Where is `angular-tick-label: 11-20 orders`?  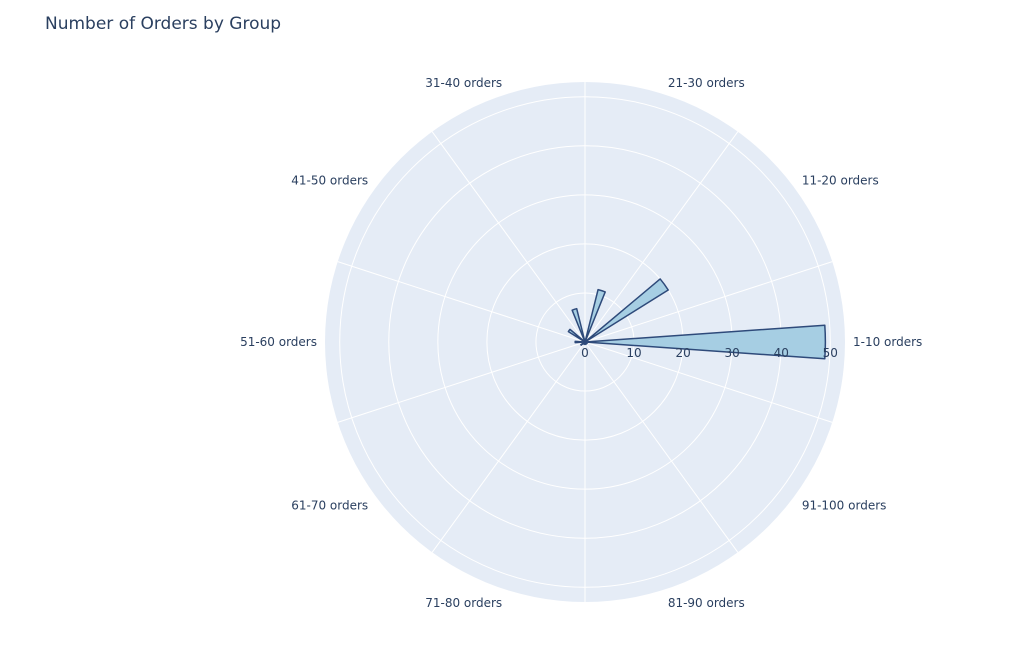
angular-tick-label: 11-20 orders is located at coordinates (840, 180).